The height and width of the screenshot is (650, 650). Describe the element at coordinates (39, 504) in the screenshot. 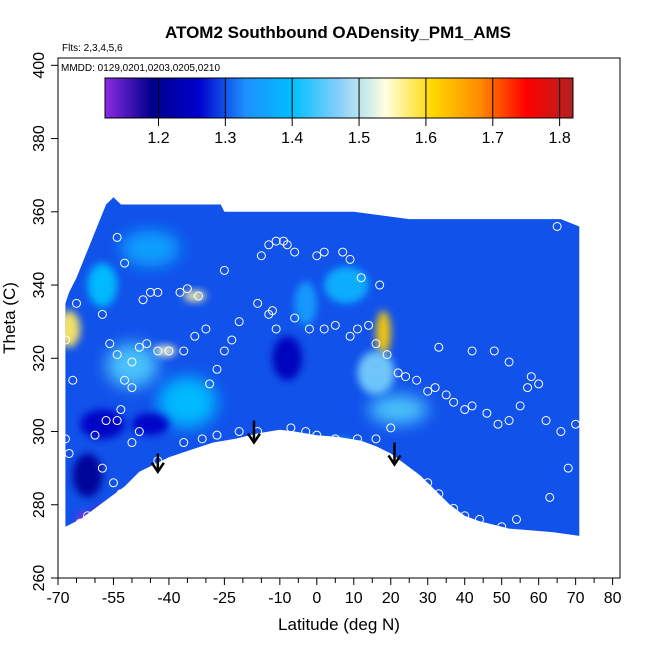

I see `y-tick-label: 280` at that location.